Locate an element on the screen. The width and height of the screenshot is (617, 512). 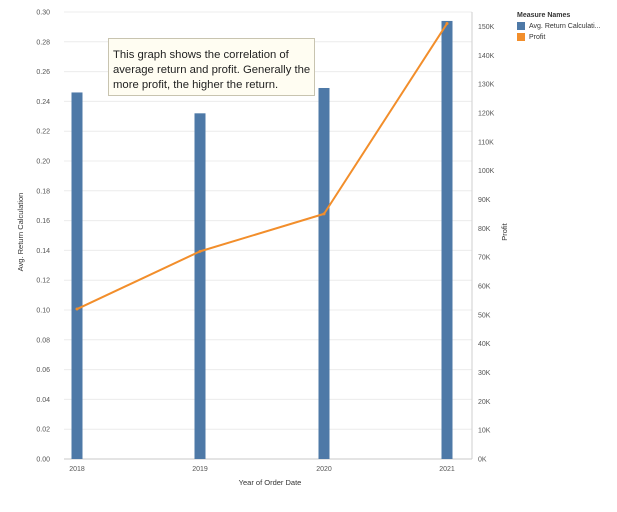
bar-2018 is located at coordinates (77, 276).